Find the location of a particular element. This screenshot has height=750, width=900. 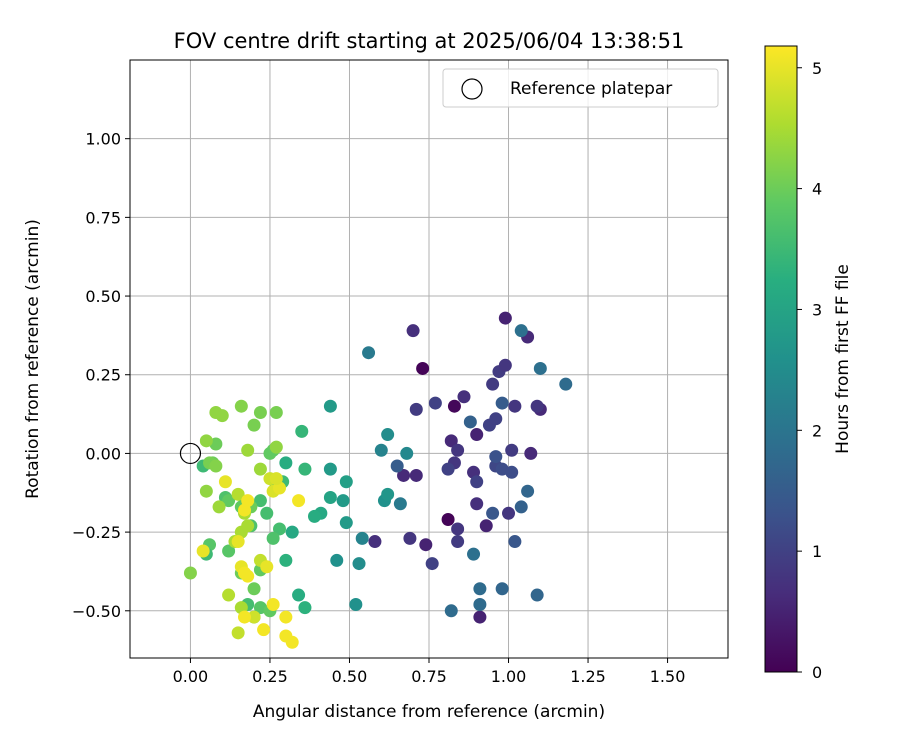

colorbar: 0 1 2 3 4 5 Hours from first FF file is located at coordinates (808, 363).